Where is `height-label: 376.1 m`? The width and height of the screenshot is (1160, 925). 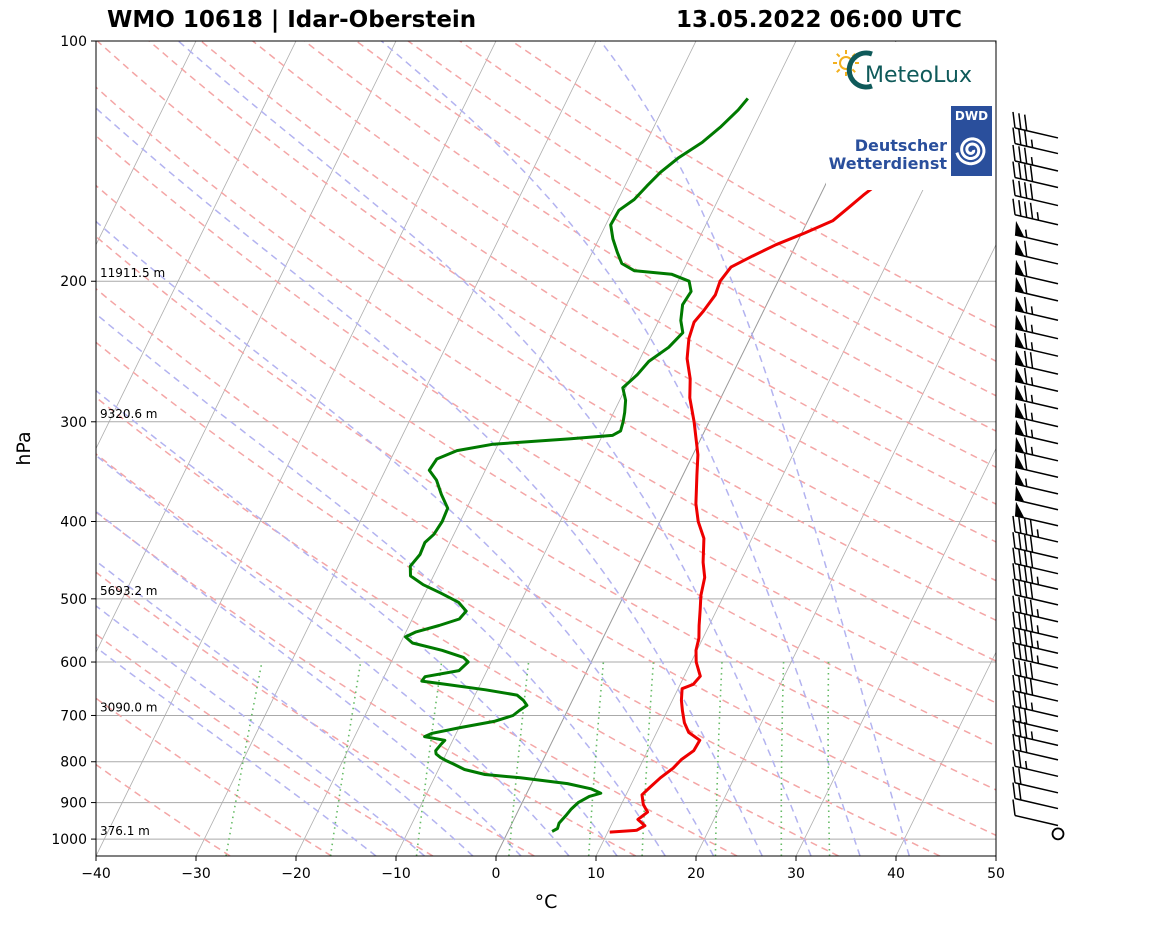 height-label: 376.1 m is located at coordinates (125, 831).